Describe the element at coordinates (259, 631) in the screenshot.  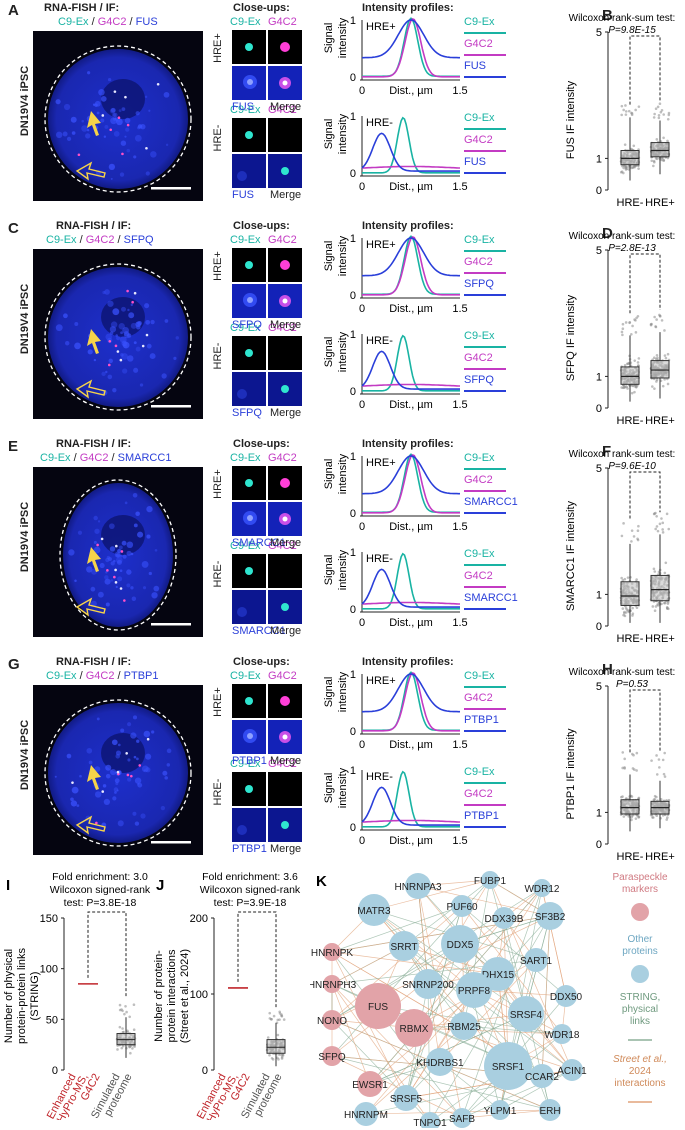
I see `tile-label-protein: SMARCC1` at that location.